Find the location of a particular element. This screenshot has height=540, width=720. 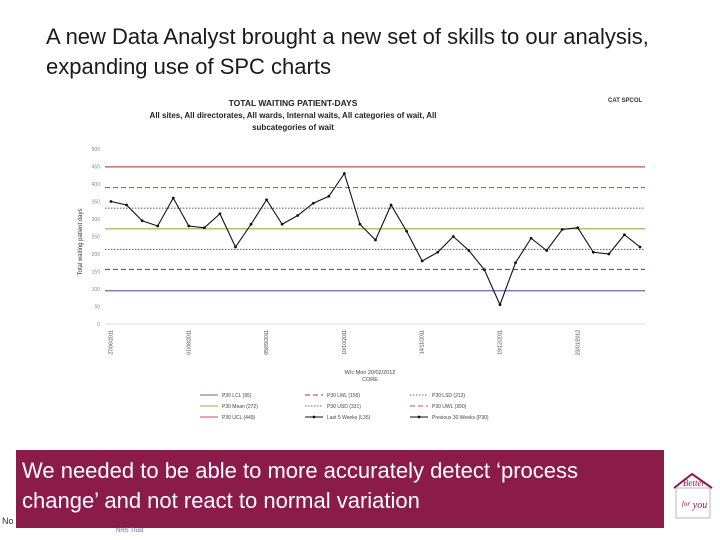

x-axis-label-line: CORE is located at coordinates (370, 380).